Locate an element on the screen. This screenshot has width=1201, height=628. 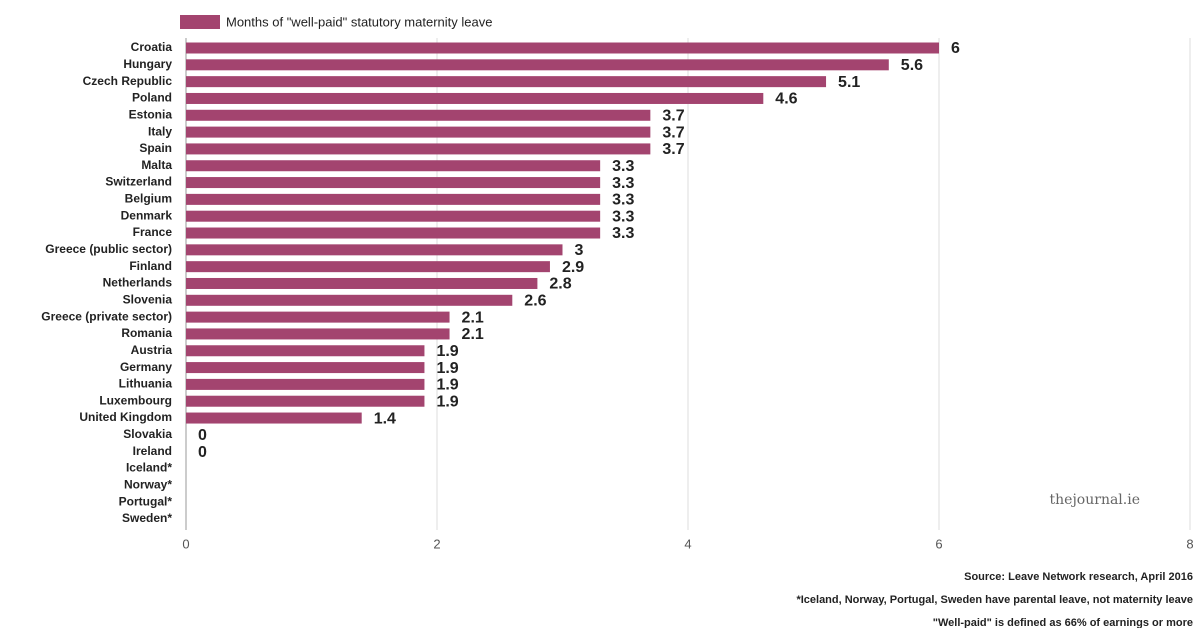
y-tick-label: Malta is located at coordinates (156, 165).